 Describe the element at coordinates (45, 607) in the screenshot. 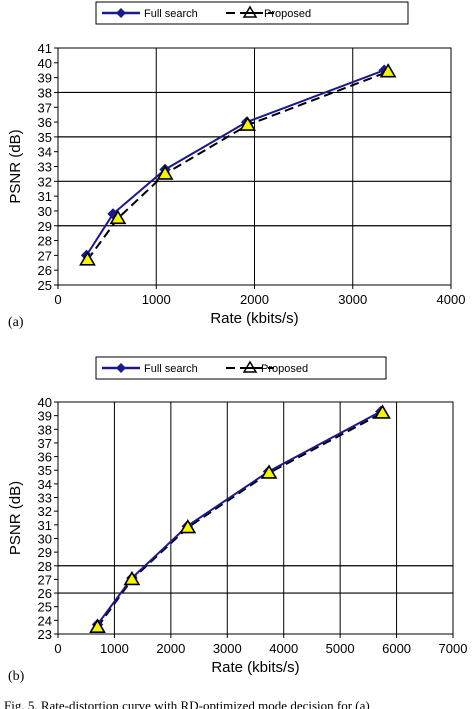

I see `chart-1-y-tick-label: 25` at that location.